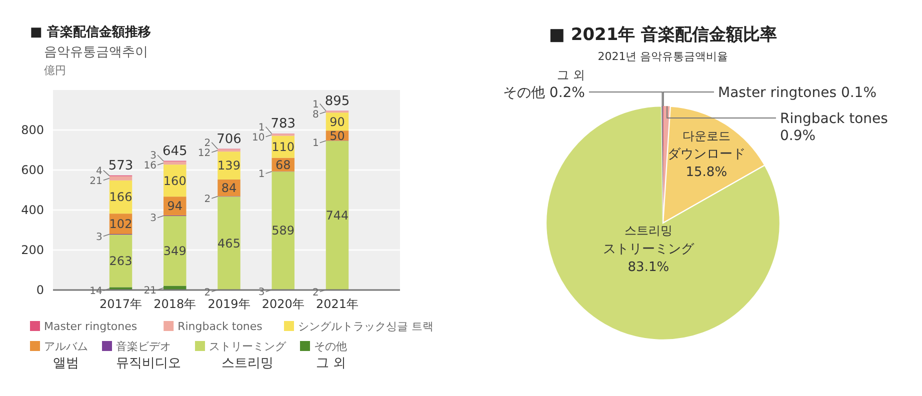  I want to click on data-label: 465, so click(229, 243).